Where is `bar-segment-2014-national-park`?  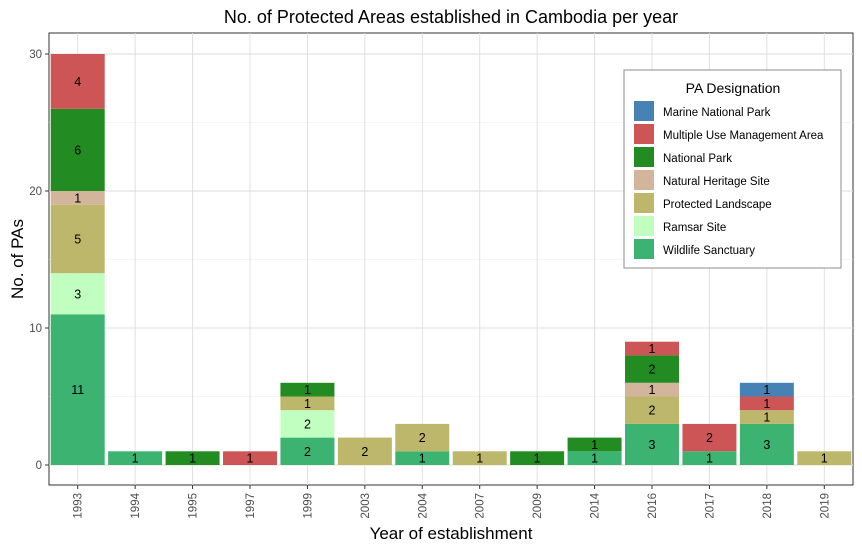 bar-segment-2014-national-park is located at coordinates (594, 444).